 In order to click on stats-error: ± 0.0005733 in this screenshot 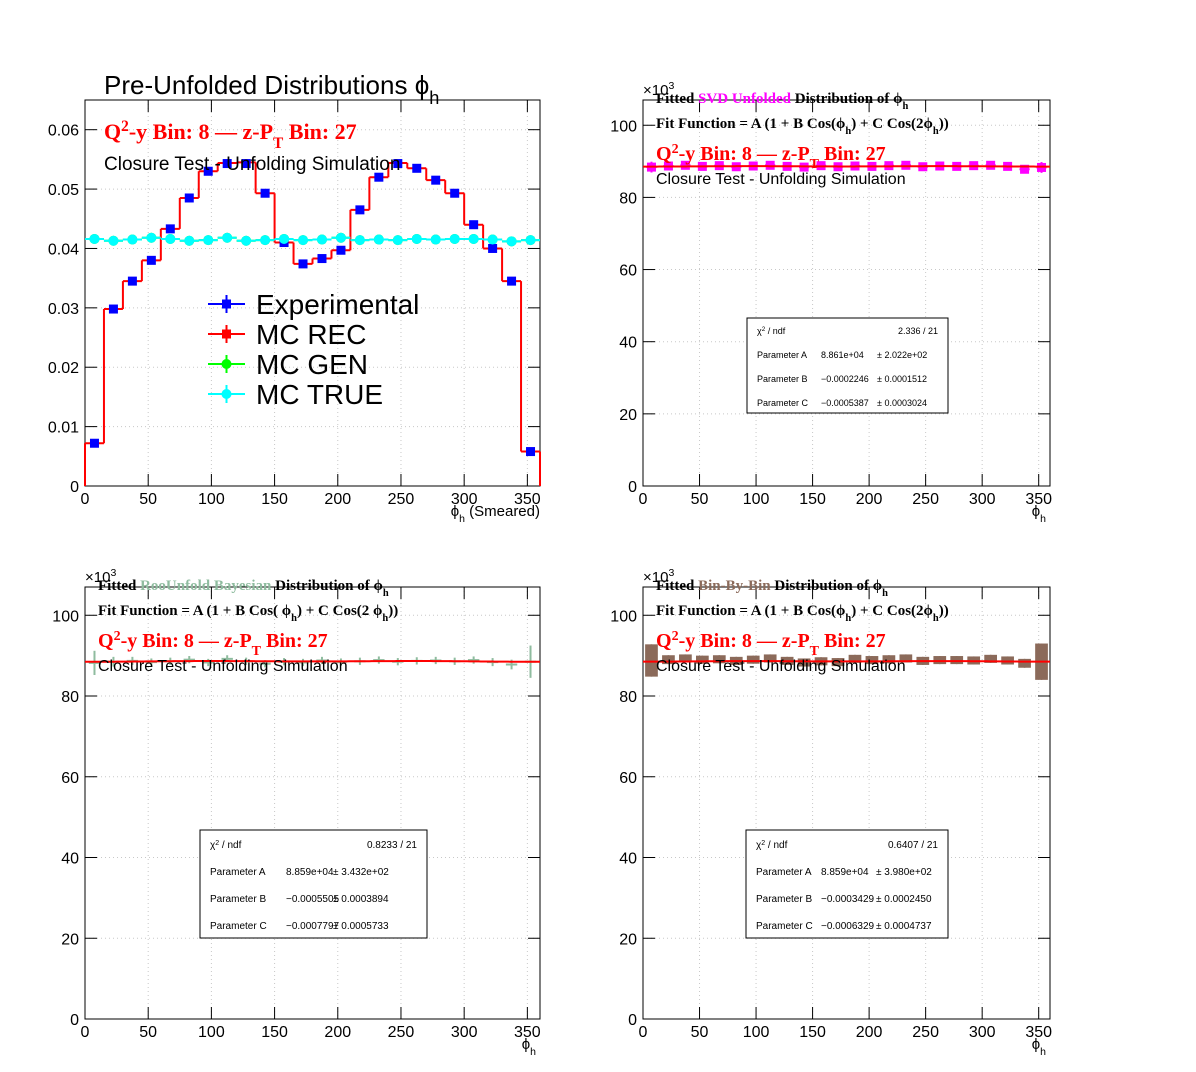, I will do `click(361, 926)`.